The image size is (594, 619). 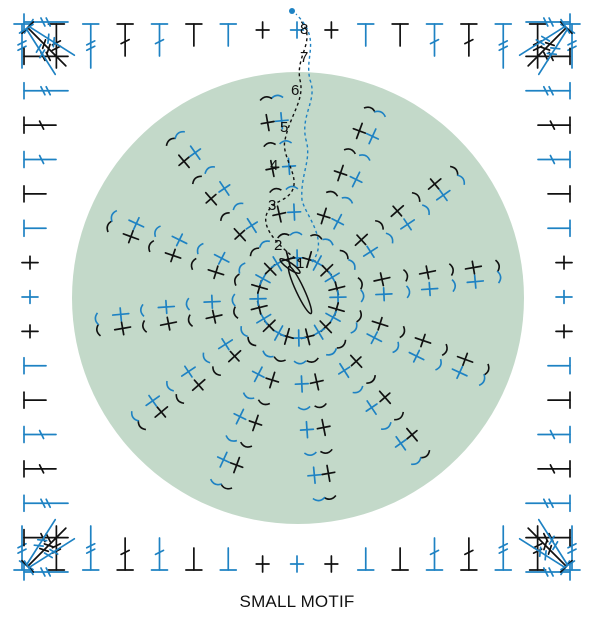 I want to click on magic-ring-mark, so click(x=300, y=290).